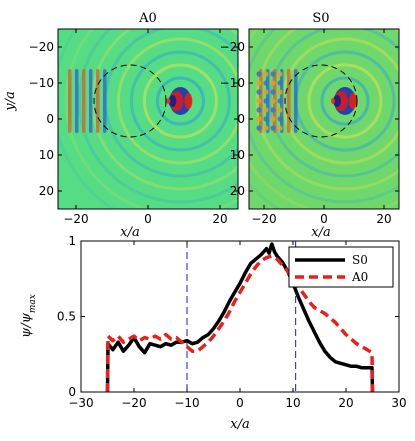 Image resolution: width=415 pixels, height=441 pixels. I want to click on s0-ytick-label: −10, so click(232, 83).